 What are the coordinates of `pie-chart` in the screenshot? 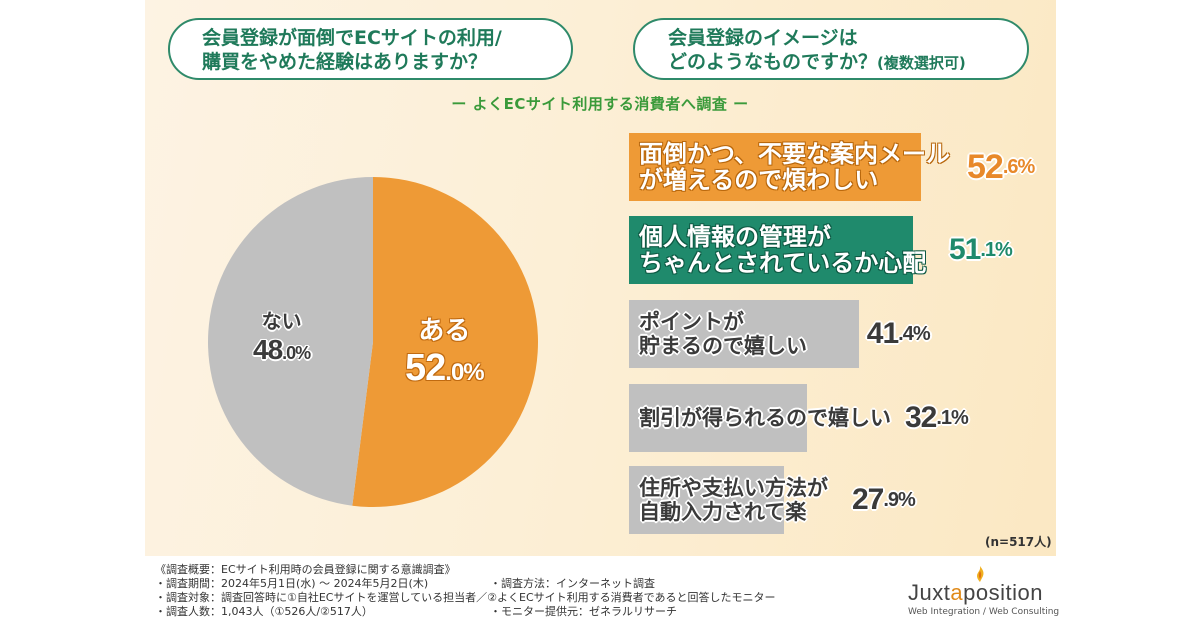 It's located at (373, 342).